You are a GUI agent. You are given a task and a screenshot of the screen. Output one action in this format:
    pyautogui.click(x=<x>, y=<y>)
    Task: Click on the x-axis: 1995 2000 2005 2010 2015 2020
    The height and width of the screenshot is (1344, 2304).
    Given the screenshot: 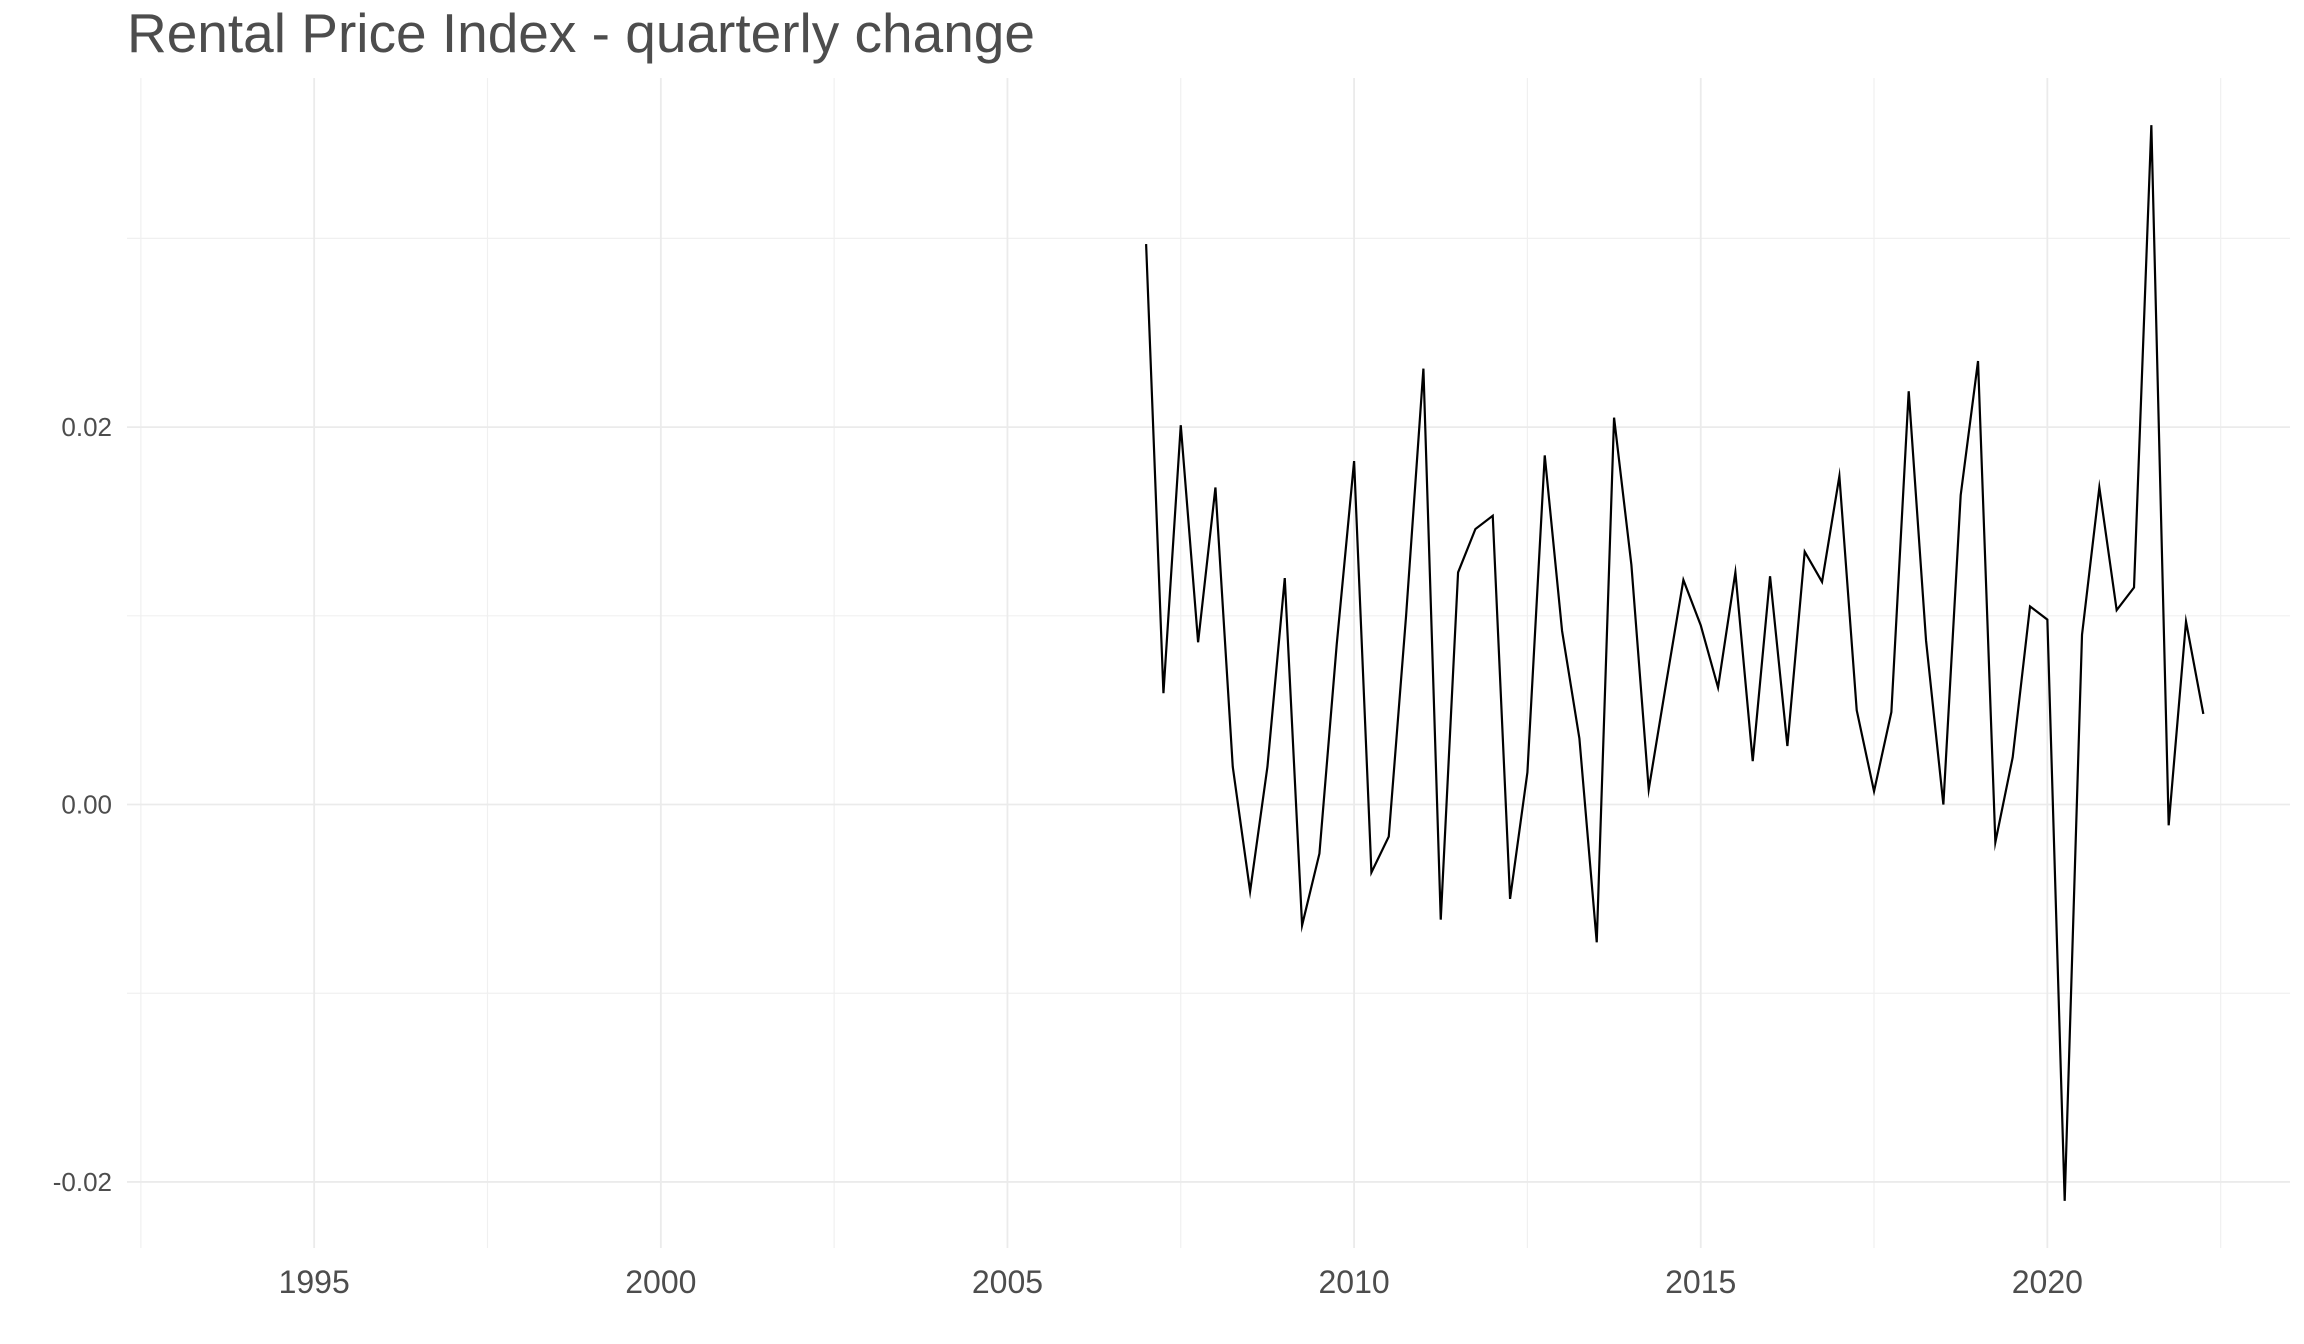 What is the action you would take?
    pyautogui.click(x=1181, y=1282)
    